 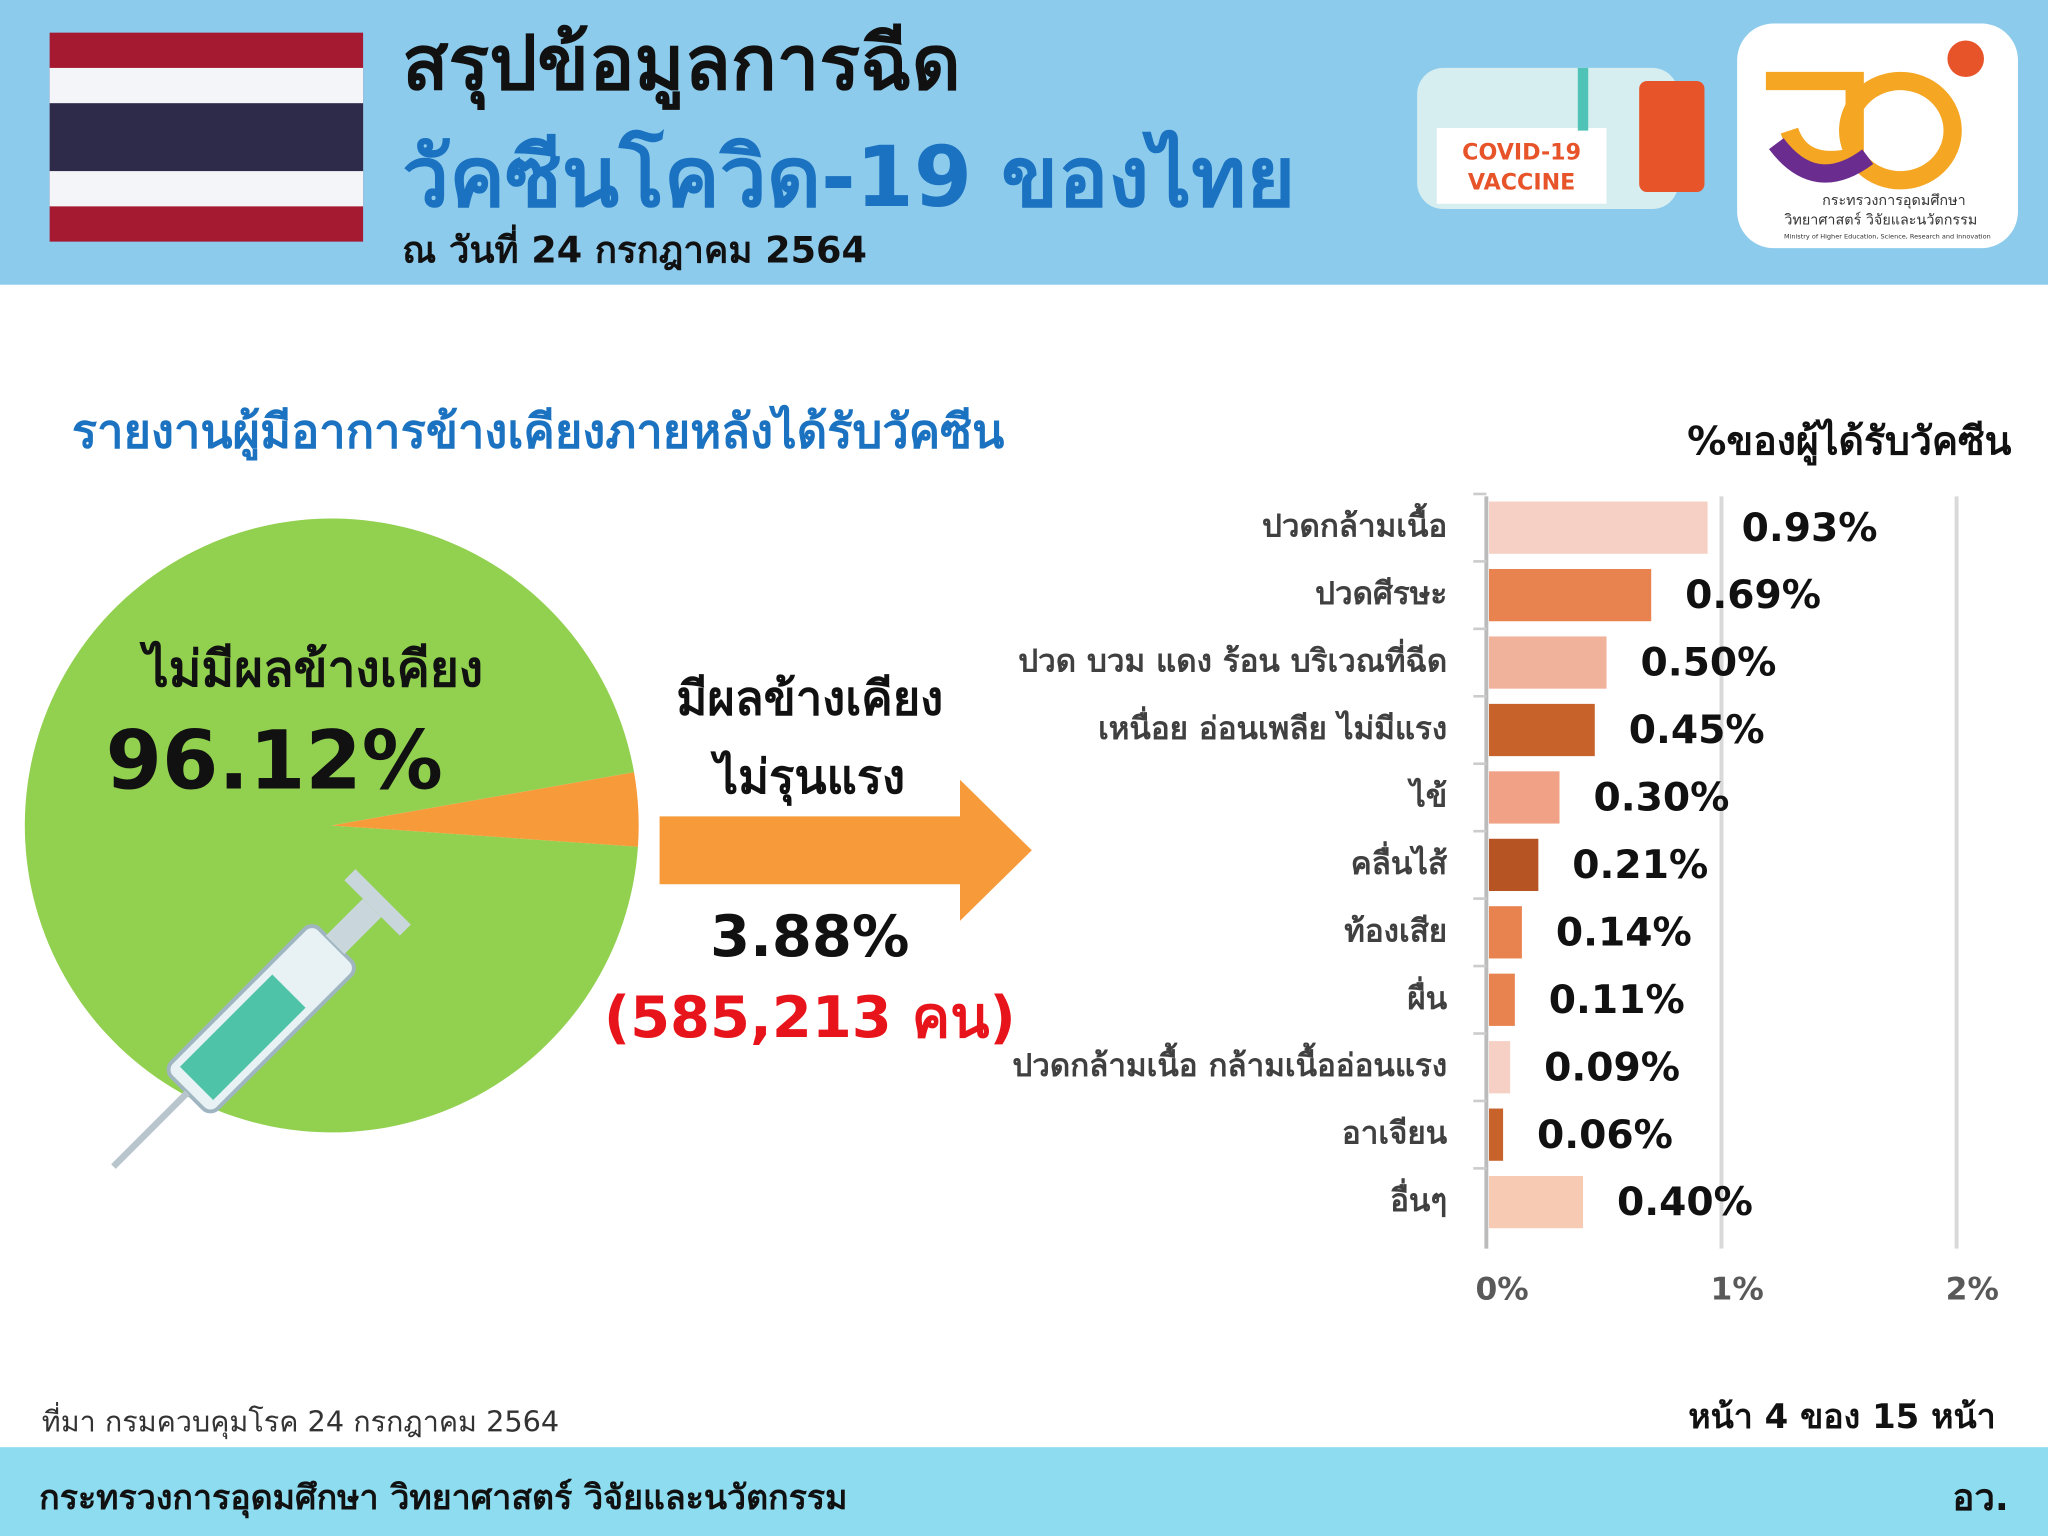 I want to click on category-label: คลื่นไส้, so click(x=1399, y=861).